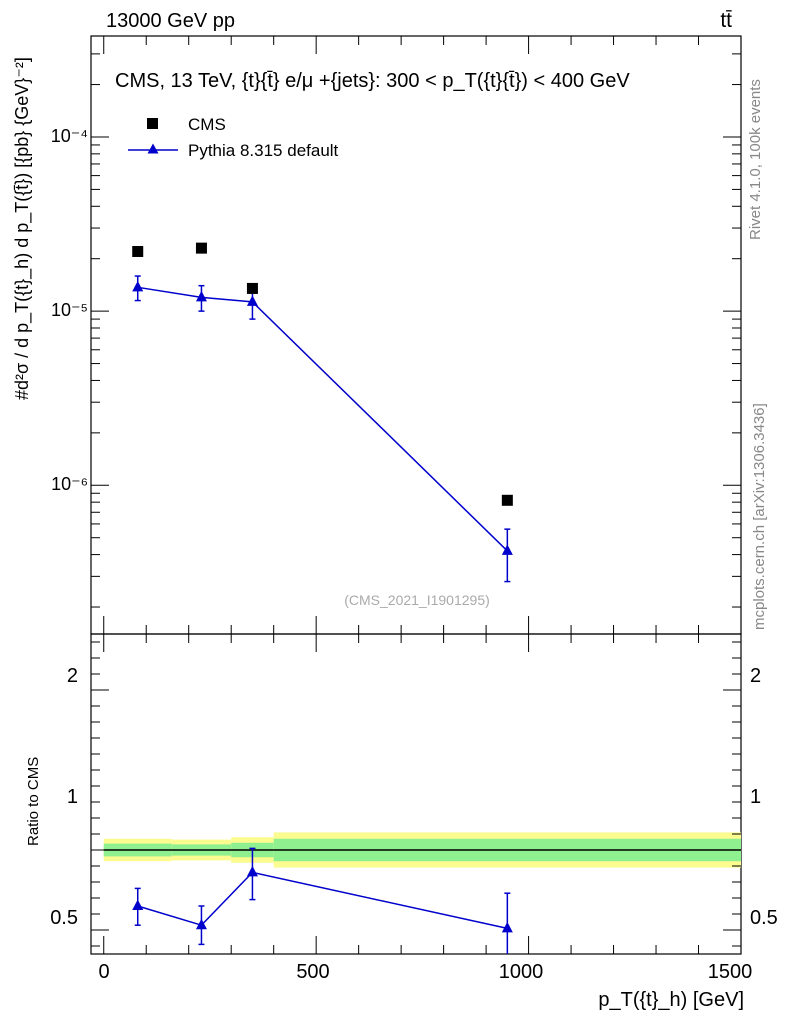 Image resolution: width=786 pixels, height=1024 pixels. What do you see at coordinates (69, 136) in the screenshot?
I see `main-y-tick-label-1e-4: 10⁻⁴` at bounding box center [69, 136].